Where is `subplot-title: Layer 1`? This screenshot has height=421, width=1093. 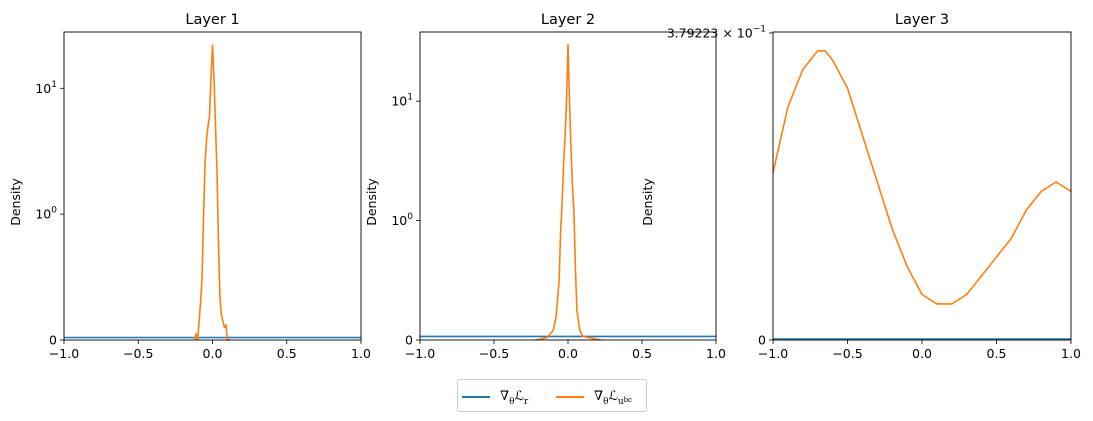 subplot-title: Layer 1 is located at coordinates (212, 20).